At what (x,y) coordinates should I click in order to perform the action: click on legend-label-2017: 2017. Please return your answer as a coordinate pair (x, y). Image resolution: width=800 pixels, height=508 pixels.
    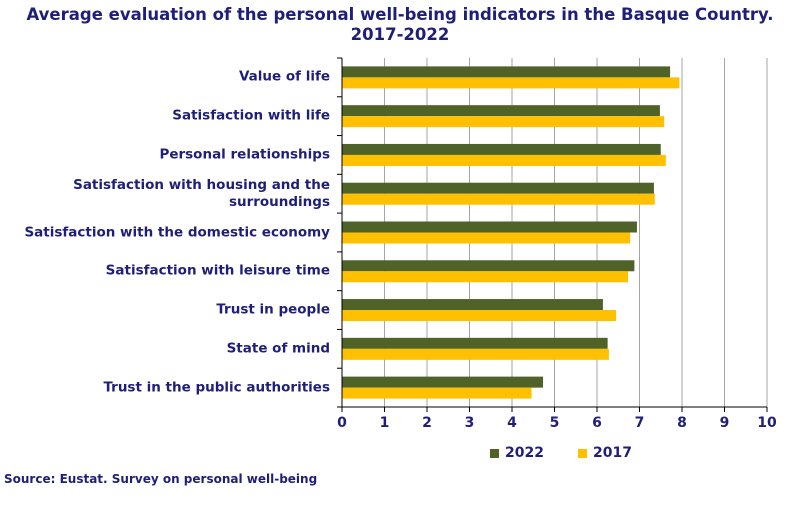
    Looking at the image, I should click on (612, 453).